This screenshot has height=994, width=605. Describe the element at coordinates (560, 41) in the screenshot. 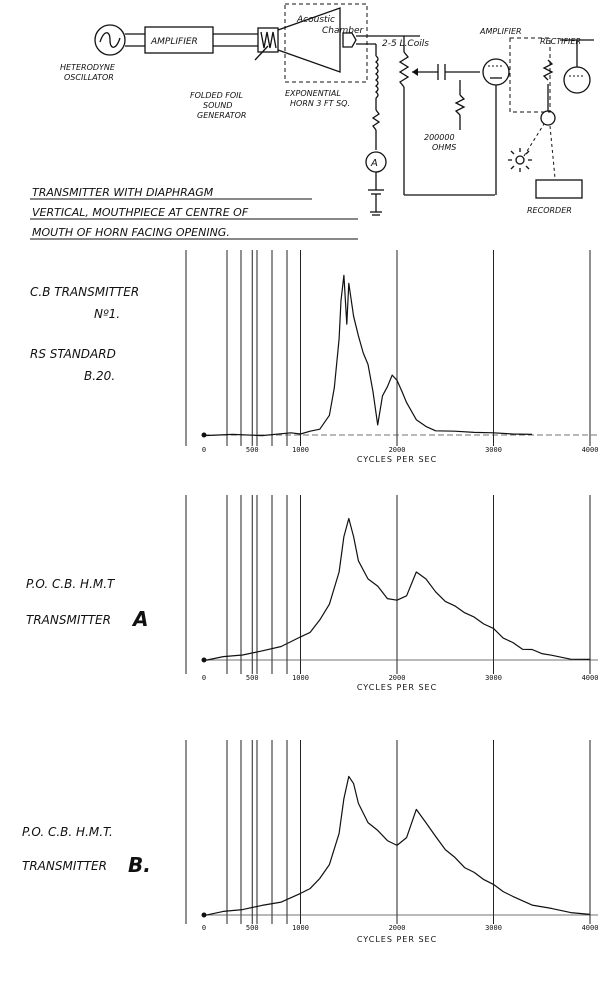

I see `amp-rect-label-2: RECTIFIER` at that location.